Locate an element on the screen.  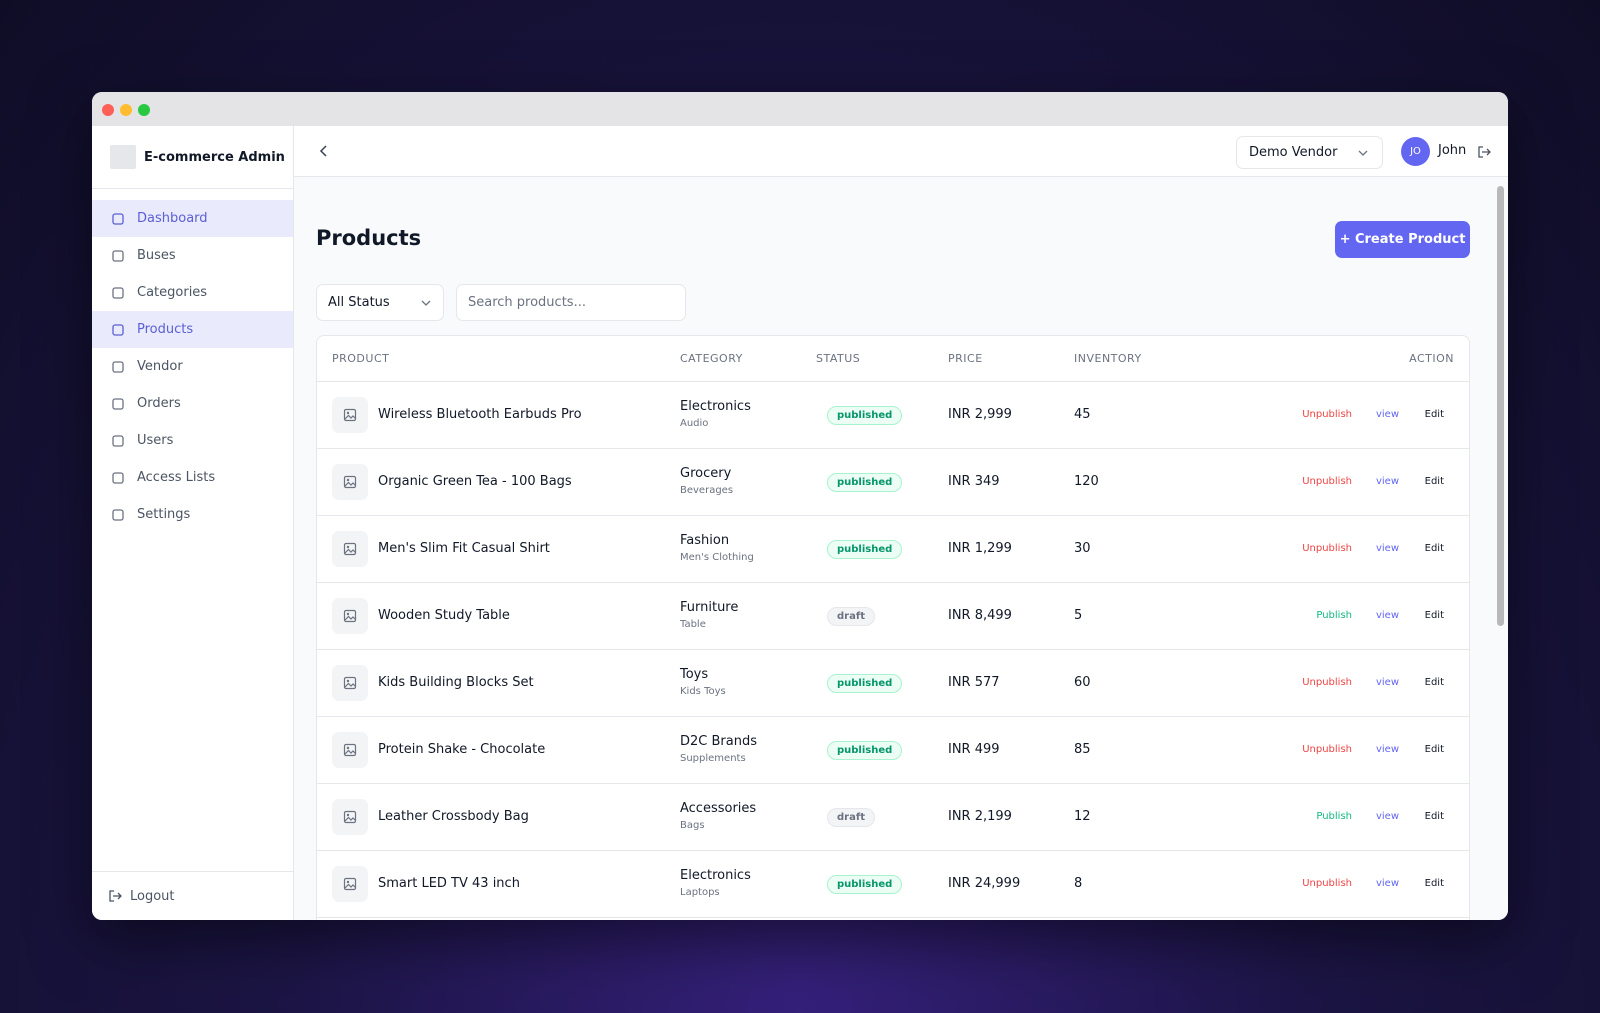
minimize-dot is located at coordinates (126, 110).